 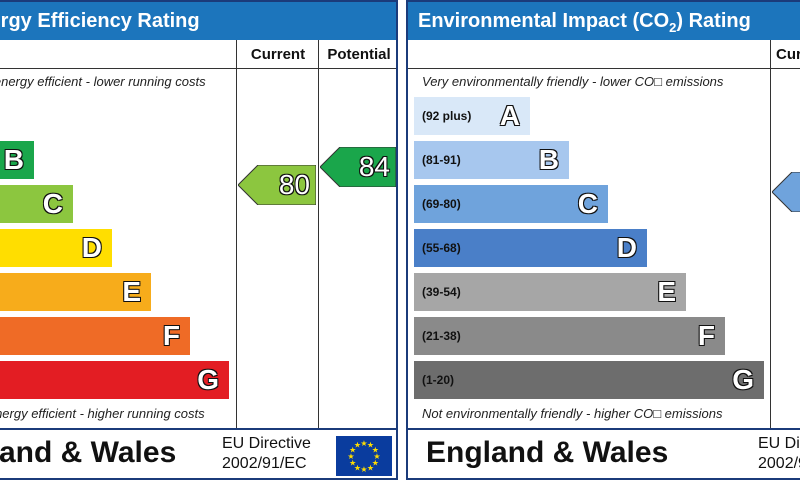 What do you see at coordinates (88, 452) in the screenshot?
I see `energy-footer-region: England & Wales` at bounding box center [88, 452].